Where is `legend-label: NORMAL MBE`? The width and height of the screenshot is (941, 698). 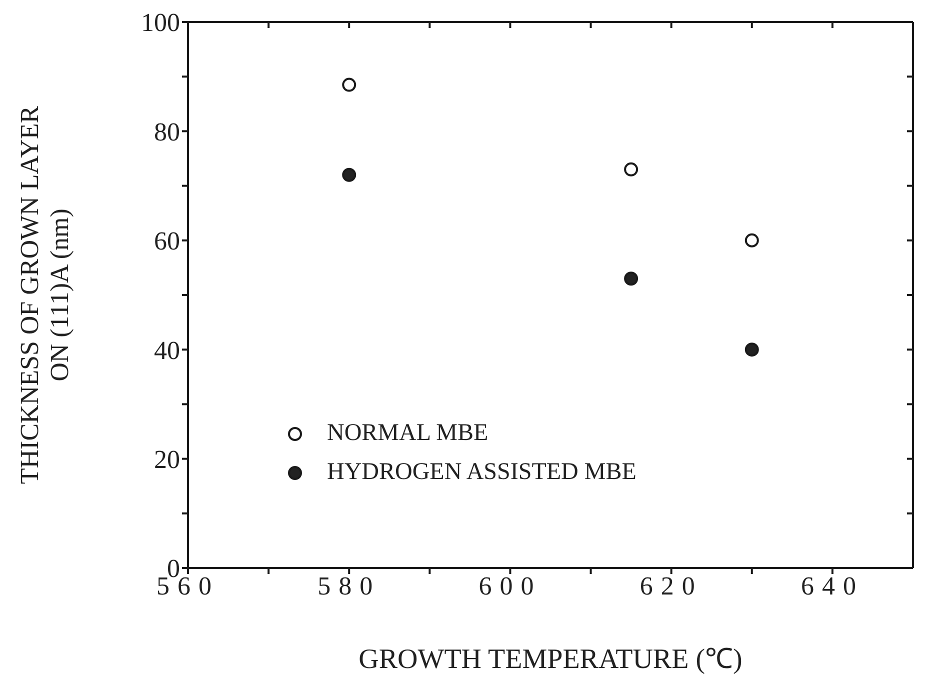
legend-label: NORMAL MBE is located at coordinates (407, 433).